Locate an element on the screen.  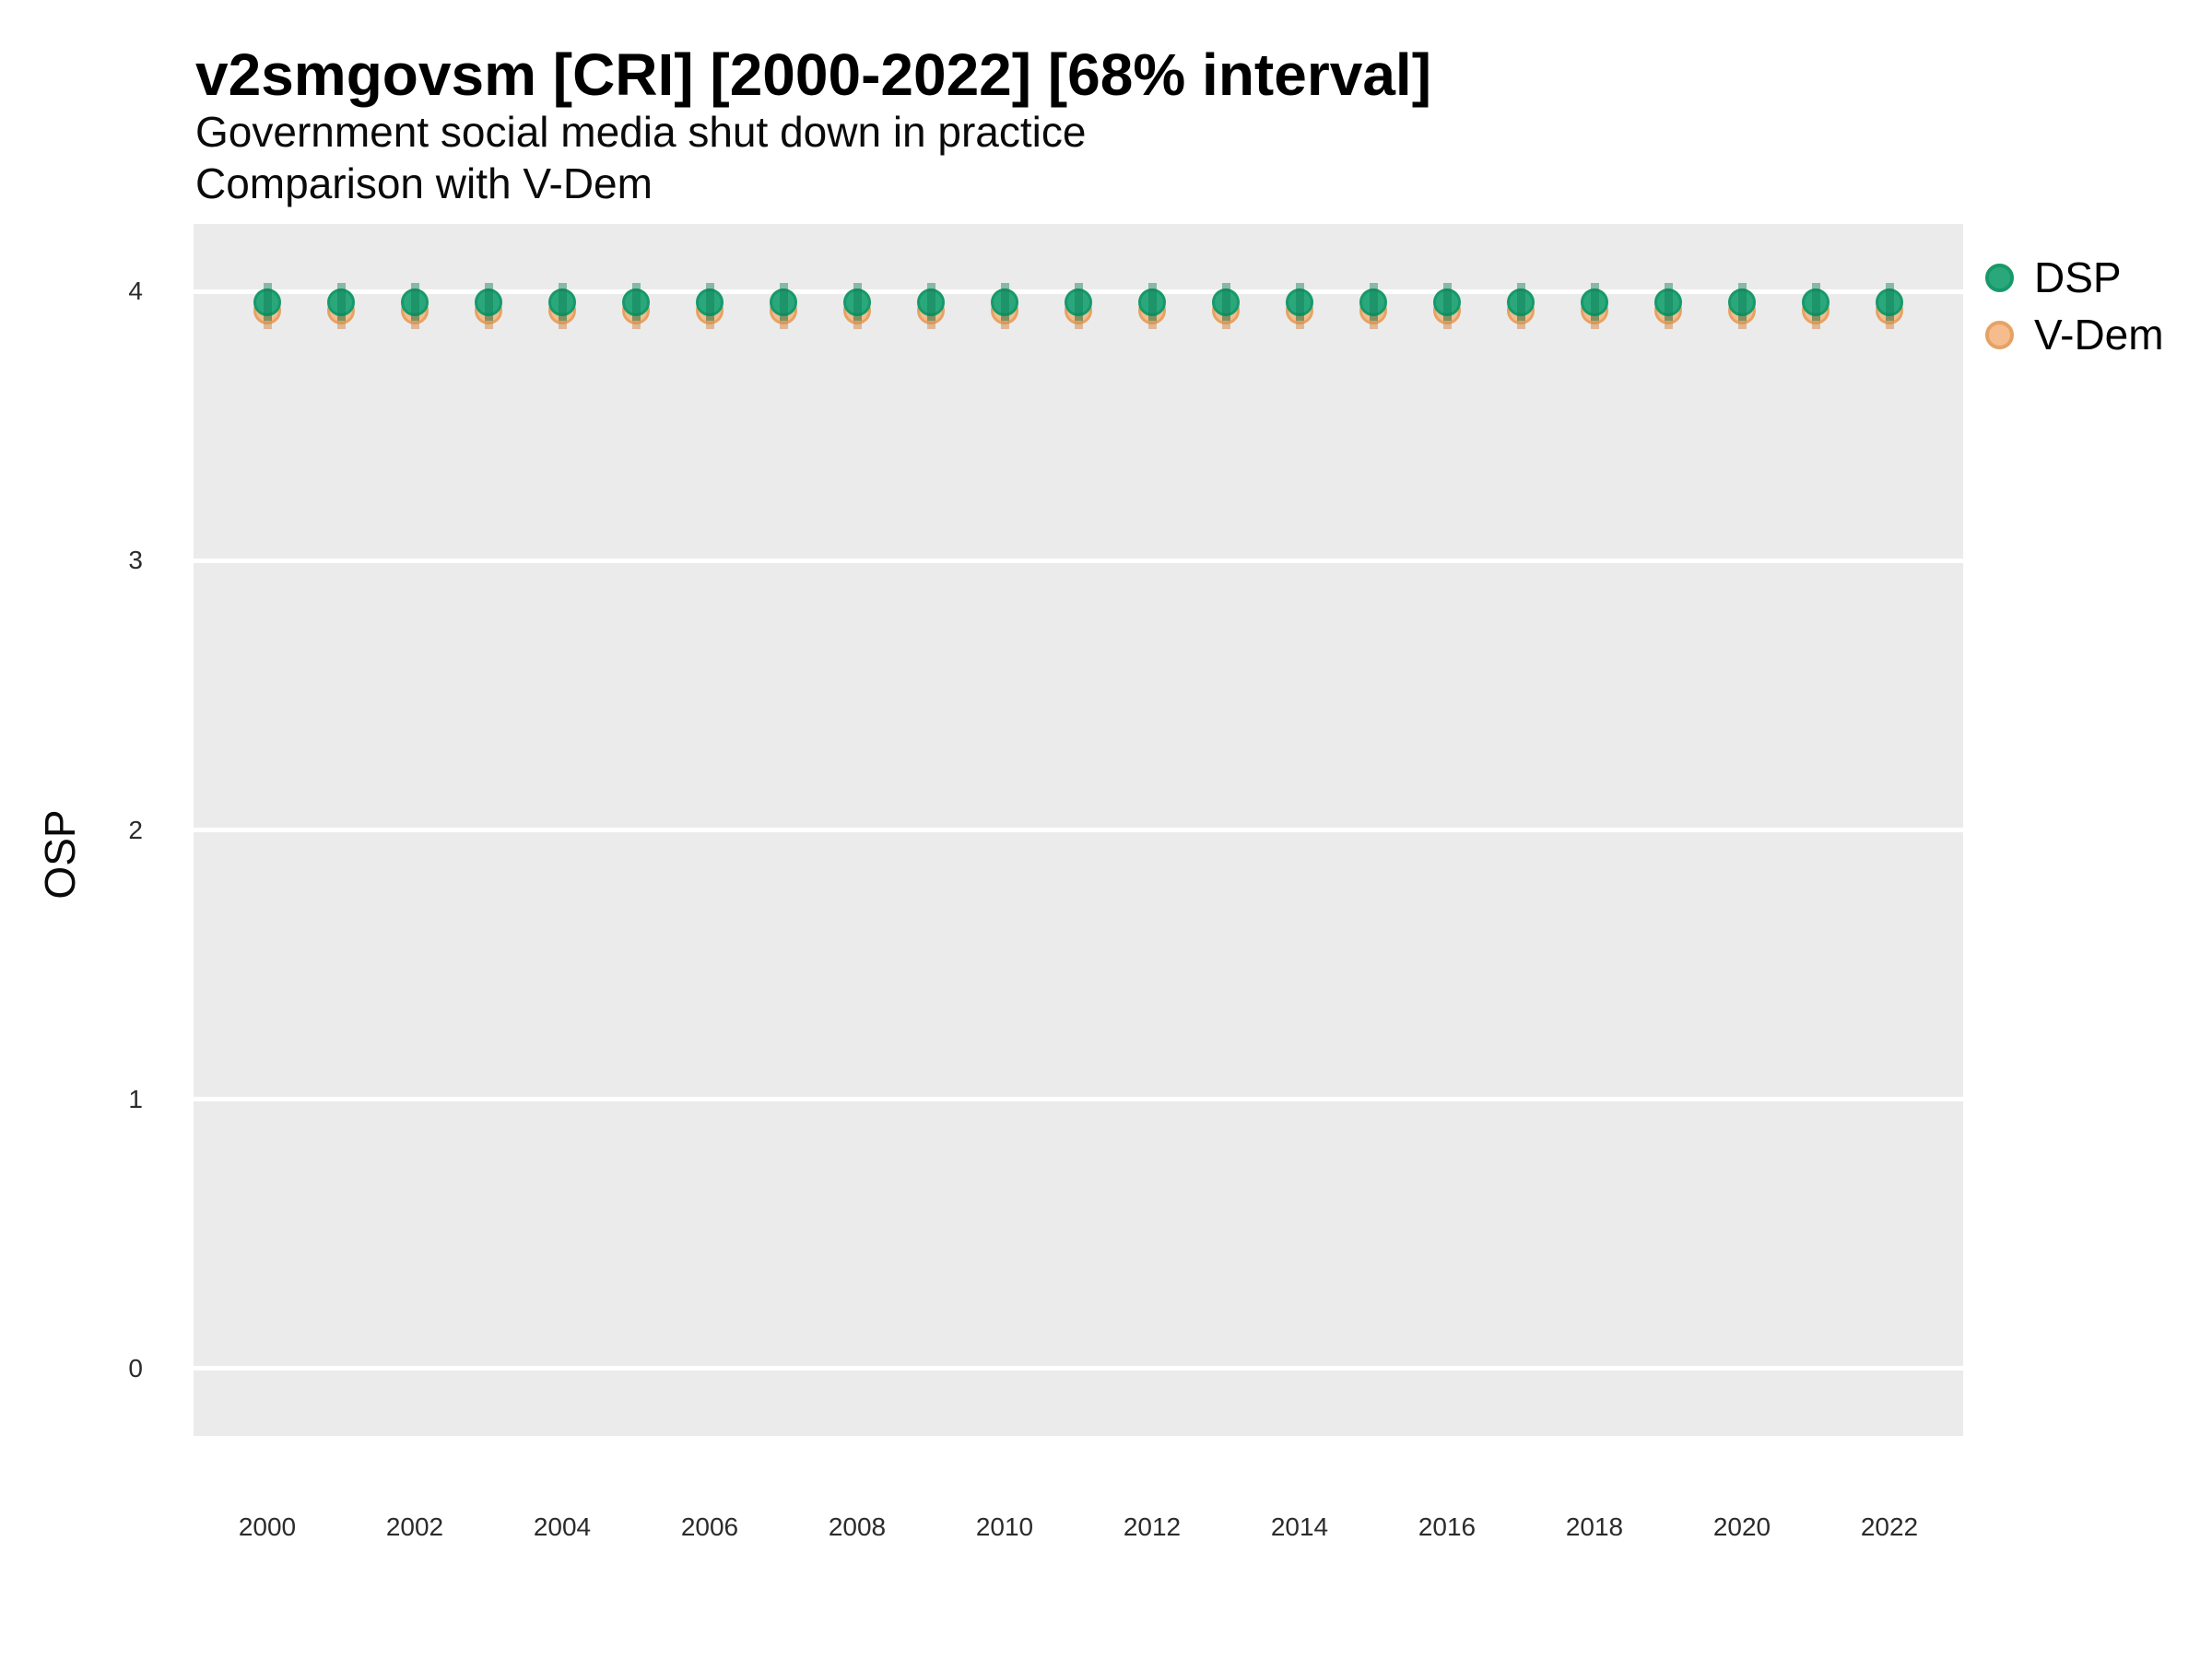
data-point-dsp-2001 is located at coordinates (341, 302).